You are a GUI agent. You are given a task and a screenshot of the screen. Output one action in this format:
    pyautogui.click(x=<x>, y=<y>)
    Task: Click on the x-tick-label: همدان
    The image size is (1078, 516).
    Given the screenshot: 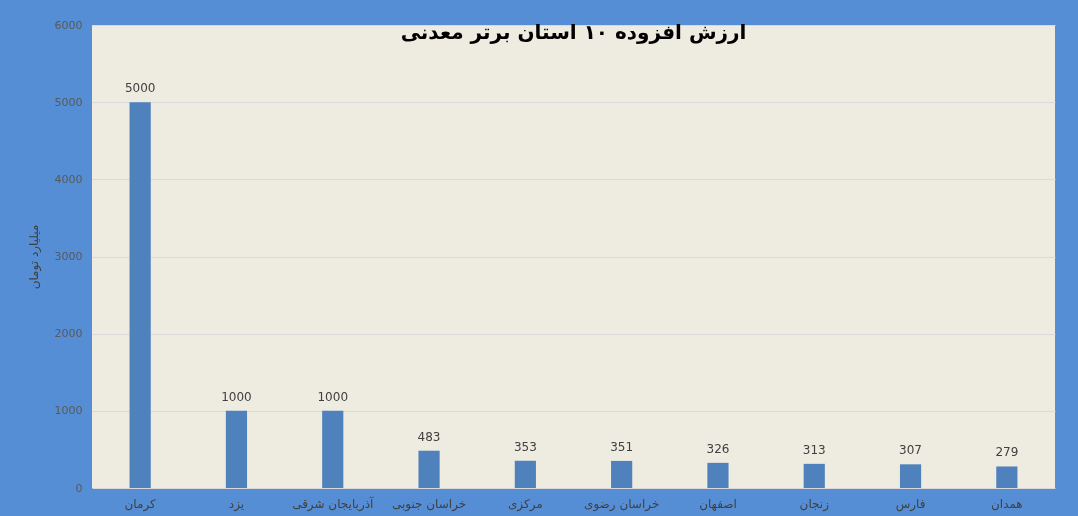 What is the action you would take?
    pyautogui.click(x=1006, y=503)
    